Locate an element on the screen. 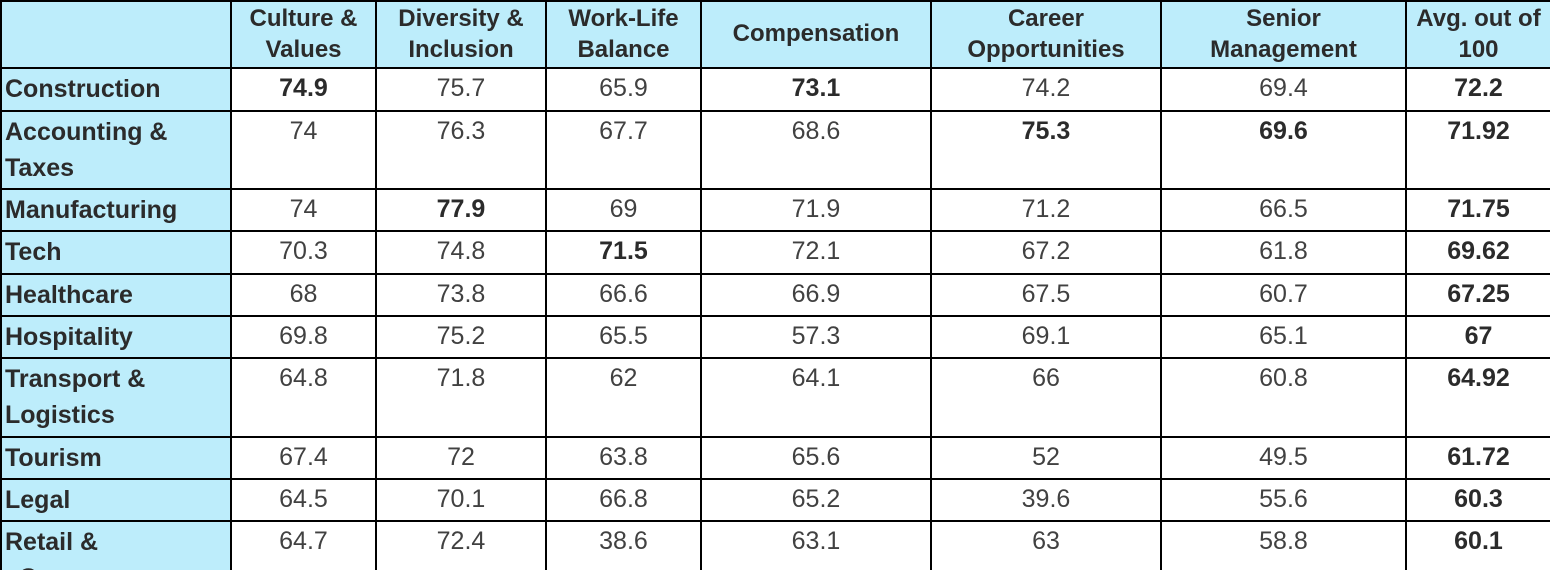 This screenshot has width=1550, height=570. col-header-culture-values: Culture & Values is located at coordinates (303, 35).